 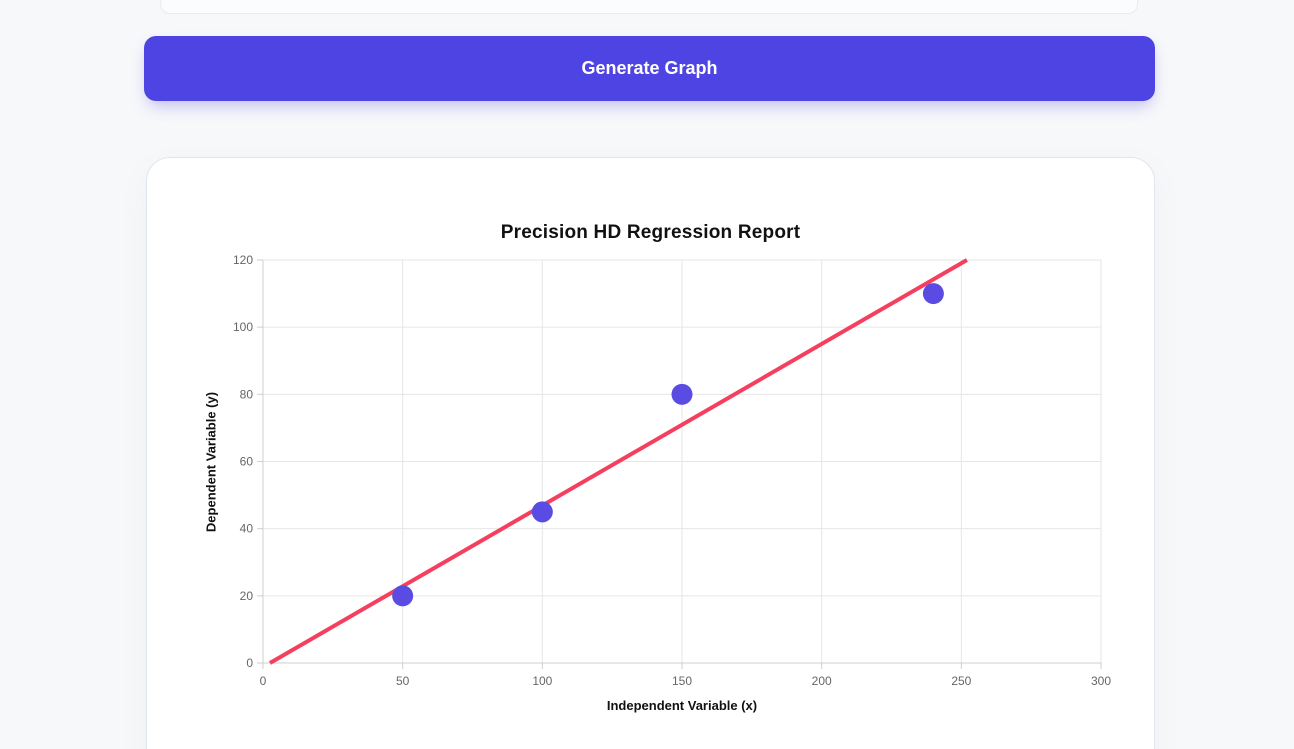 I want to click on svg-text: 40, so click(x=247, y=529).